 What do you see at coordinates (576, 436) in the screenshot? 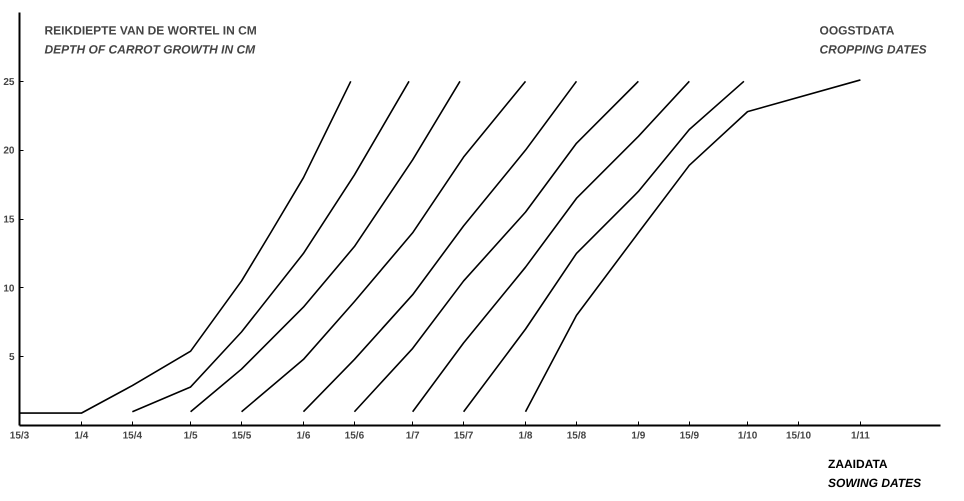
I see `x-tick-label: 15/8` at bounding box center [576, 436].